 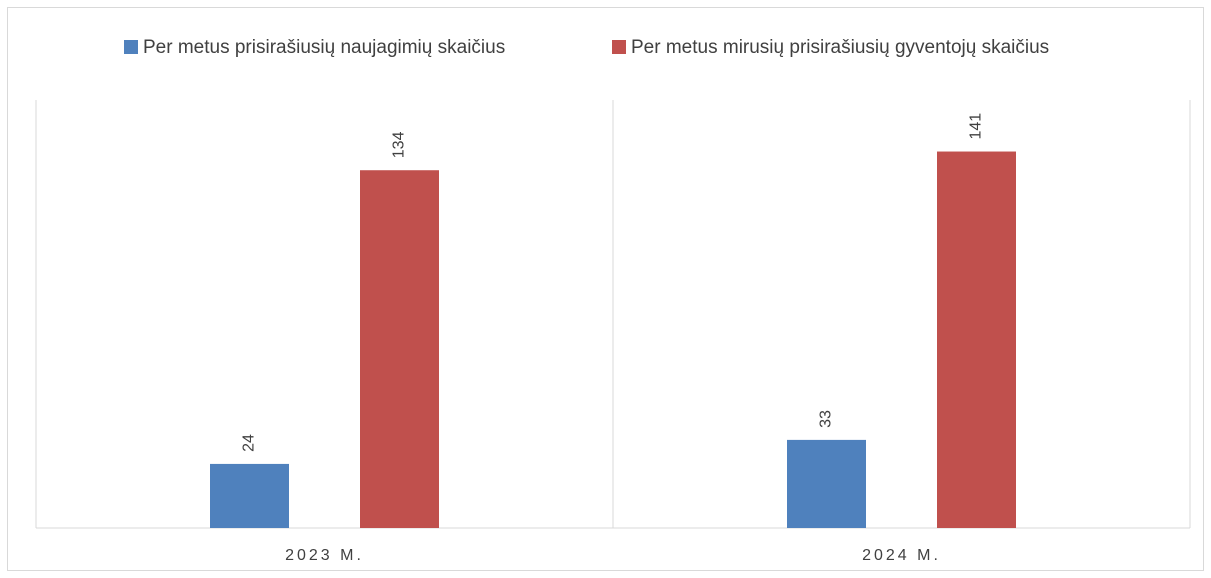 I want to click on data-label: 134, so click(x=399, y=144).